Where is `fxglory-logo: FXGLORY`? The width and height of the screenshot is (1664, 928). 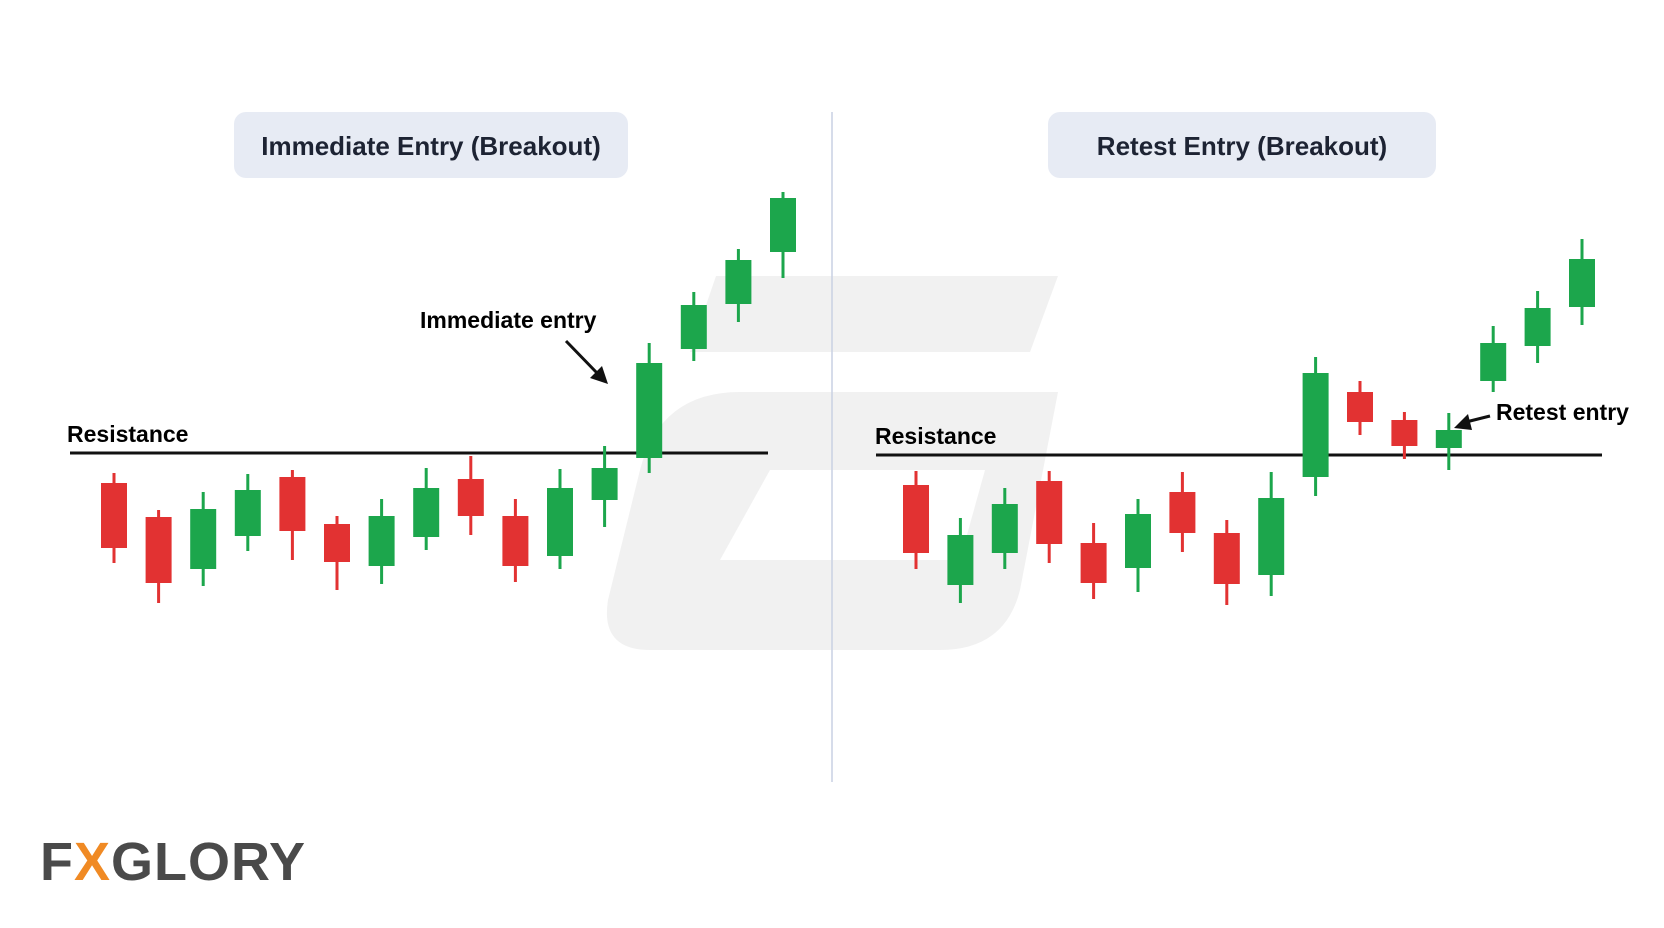
fxglory-logo: FXGLORY is located at coordinates (173, 862).